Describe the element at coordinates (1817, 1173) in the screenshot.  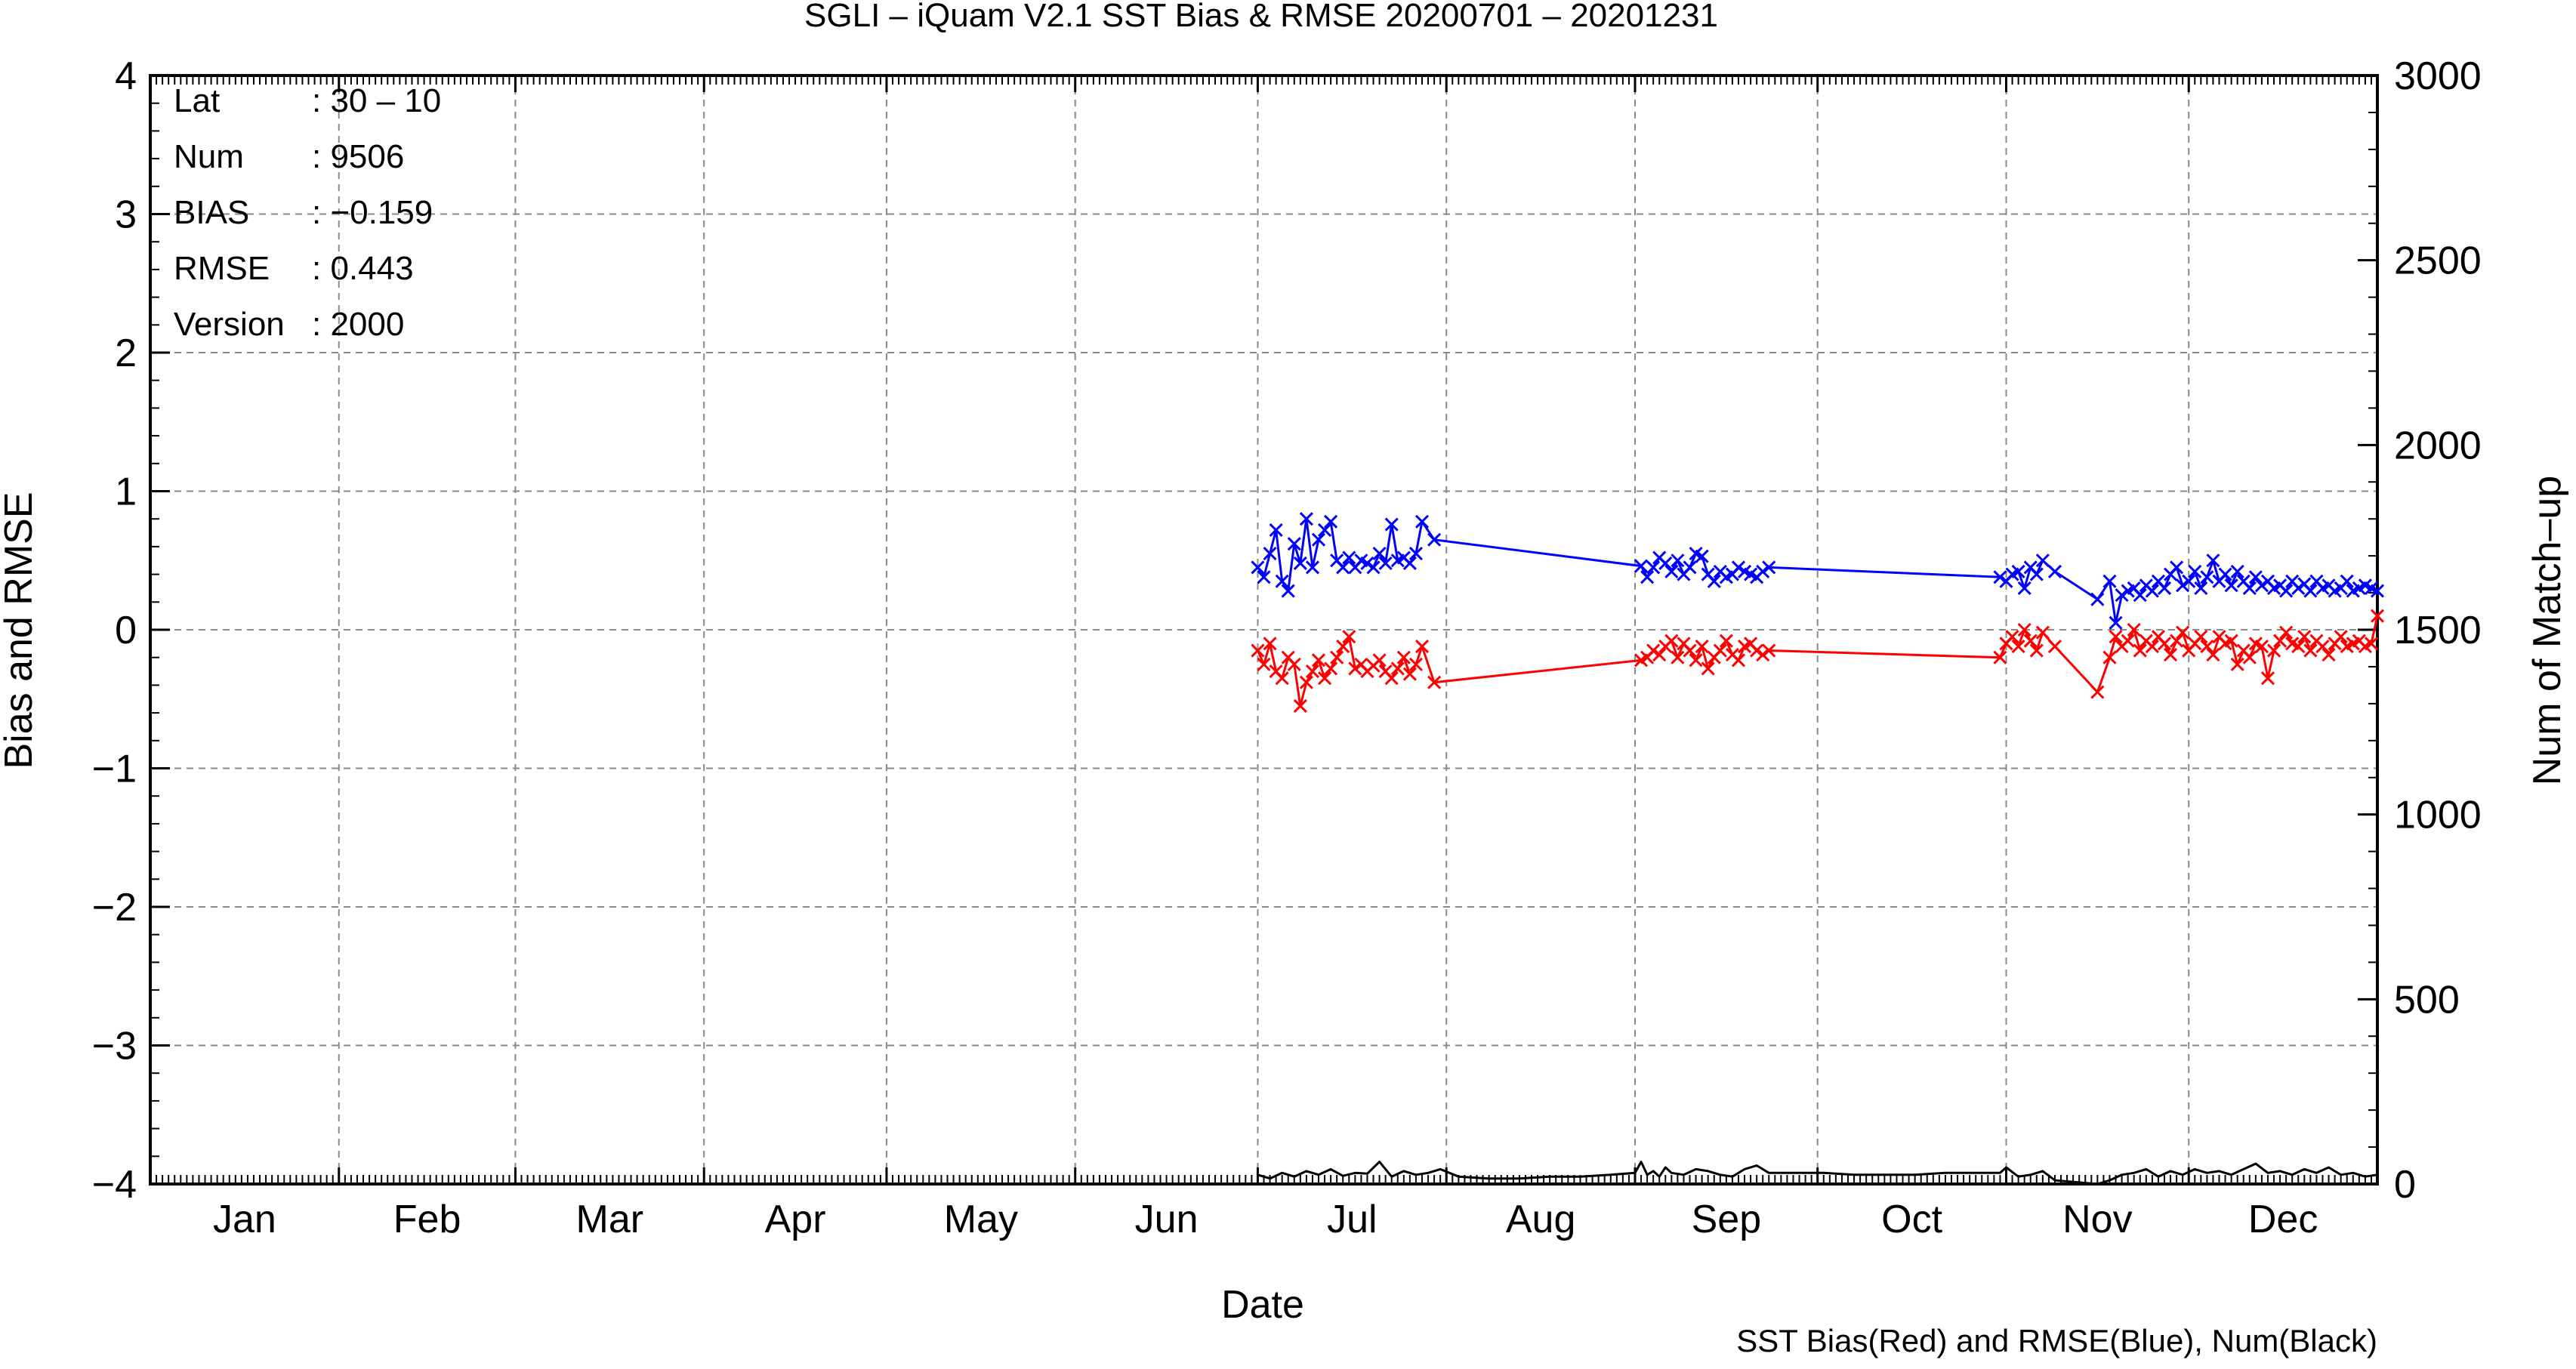
I see `series-line-num` at that location.